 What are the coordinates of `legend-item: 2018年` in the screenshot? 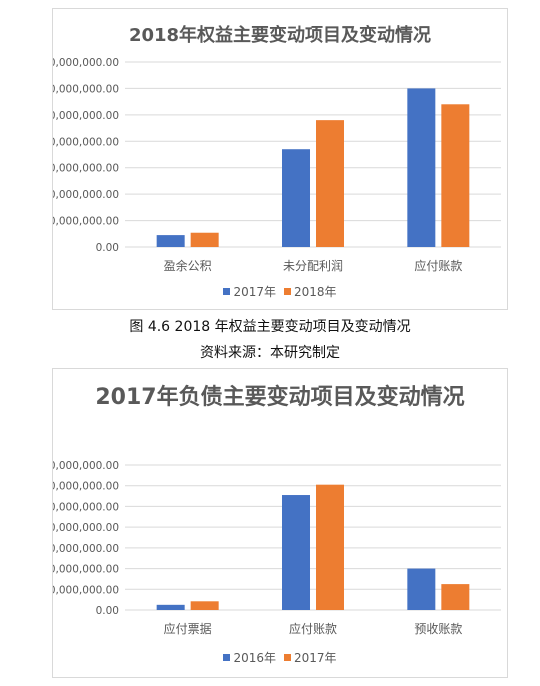 It's located at (310, 291).